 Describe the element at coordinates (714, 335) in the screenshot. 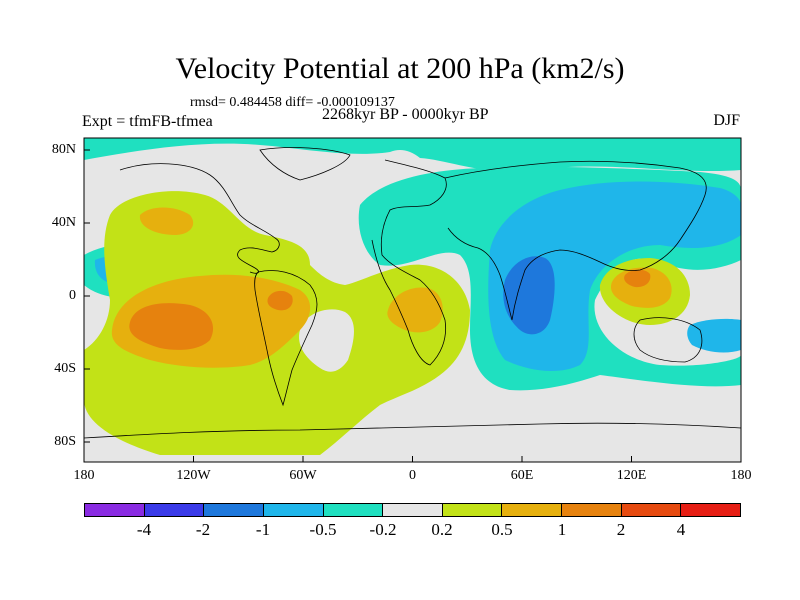

I see `australia-negative-mid` at that location.